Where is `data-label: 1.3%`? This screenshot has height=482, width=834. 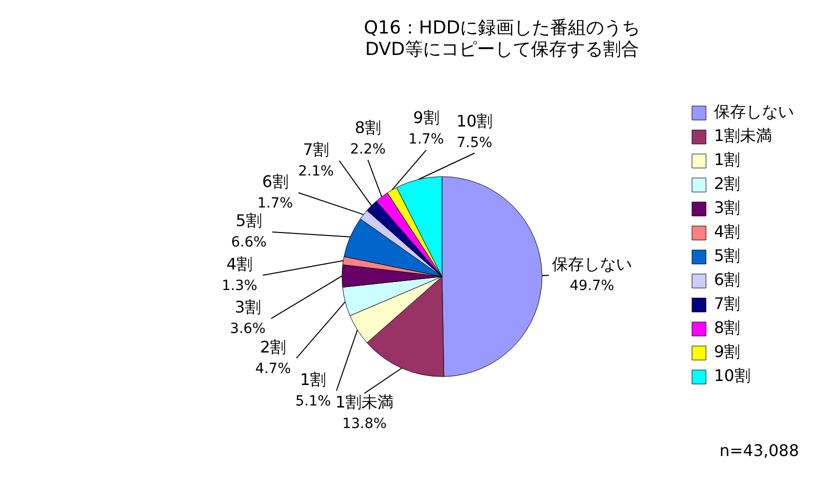 data-label: 1.3% is located at coordinates (240, 286).